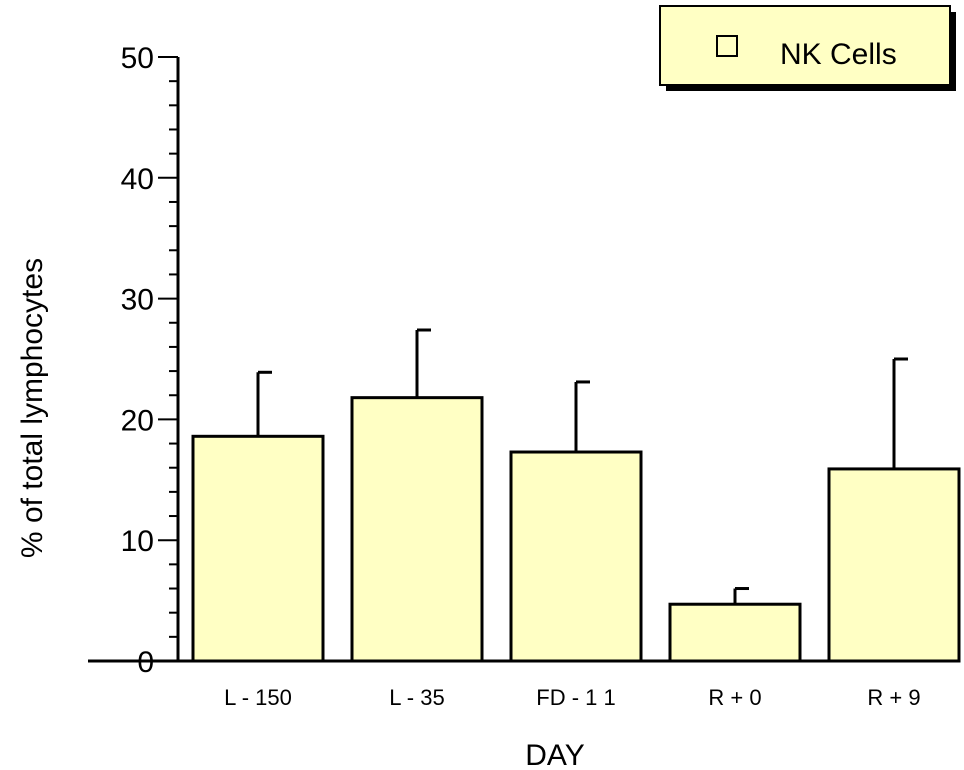  Describe the element at coordinates (32, 408) in the screenshot. I see `y-axis-title: % of total lymphocytes` at that location.